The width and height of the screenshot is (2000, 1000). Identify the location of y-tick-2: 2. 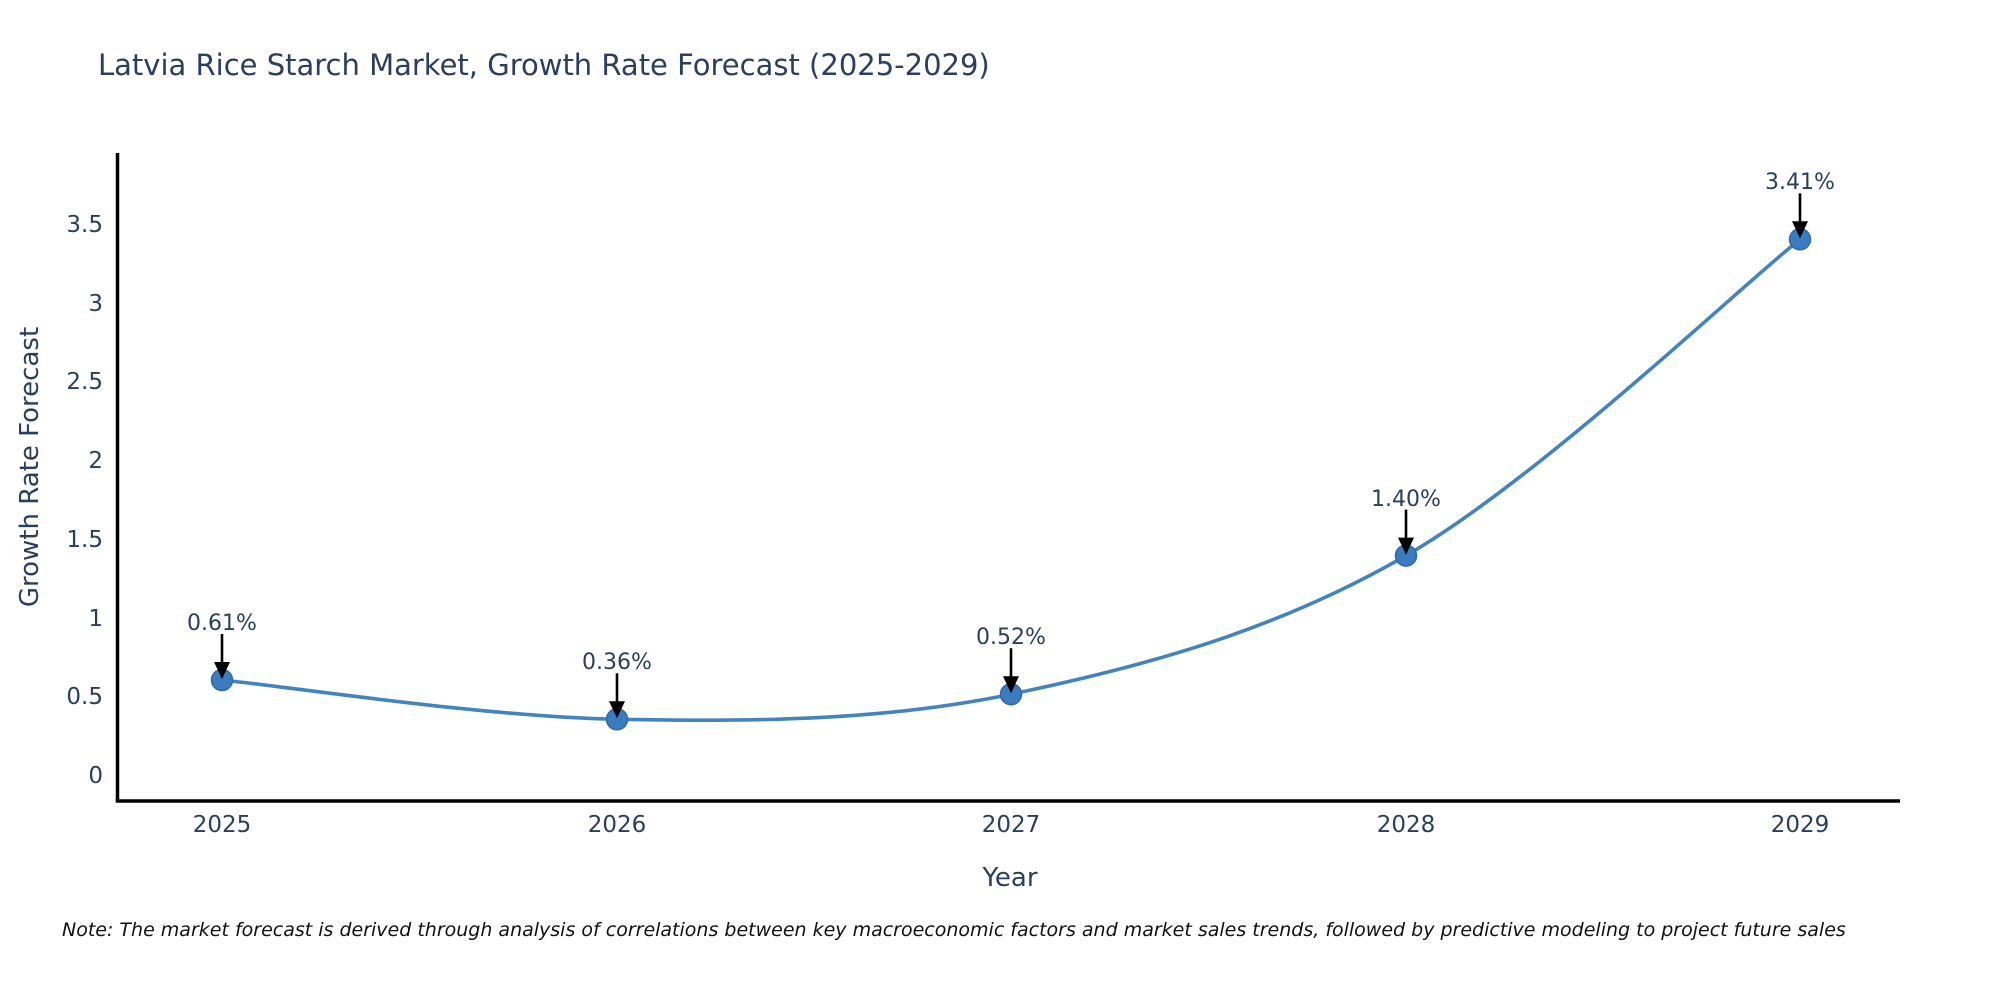
(95, 461).